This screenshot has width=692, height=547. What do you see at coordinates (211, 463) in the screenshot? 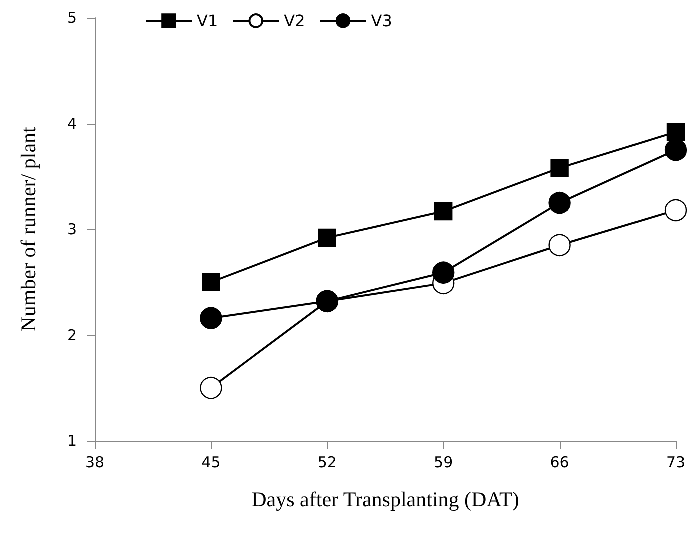
I see `x-tick-label: 45` at bounding box center [211, 463].